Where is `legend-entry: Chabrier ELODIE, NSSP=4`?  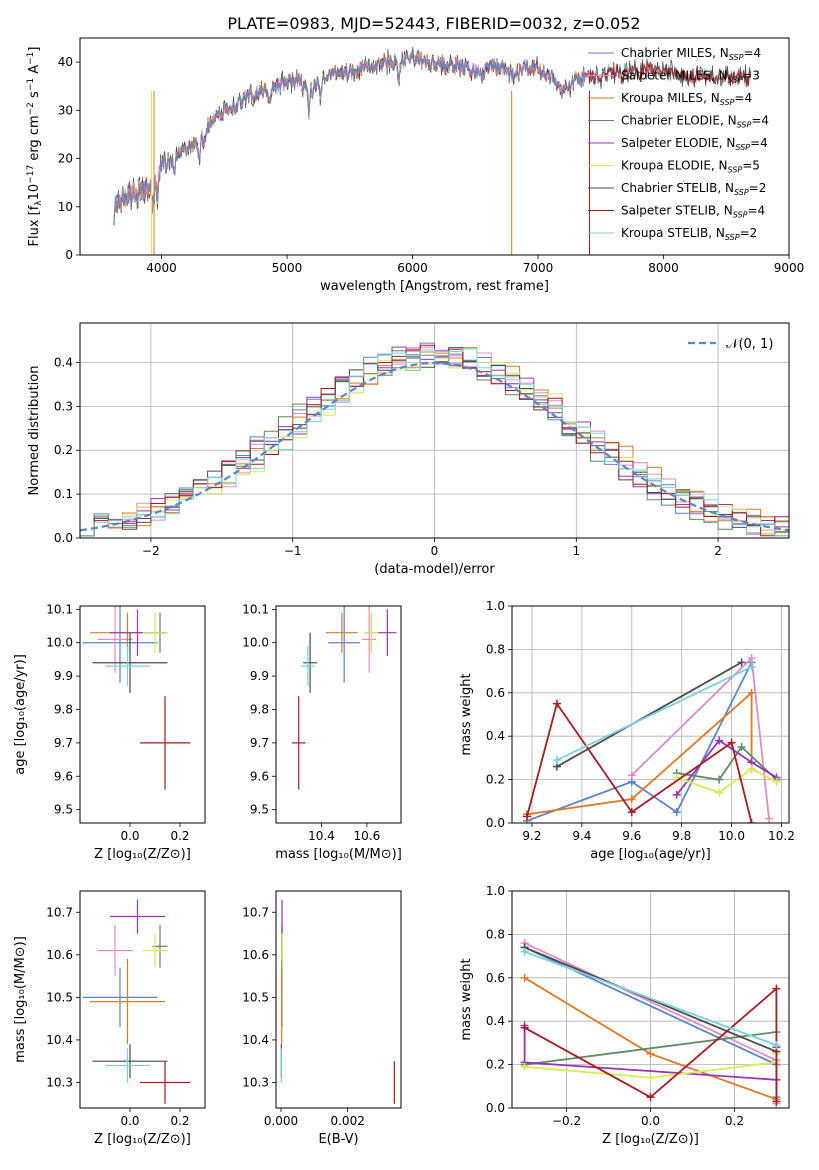 legend-entry: Chabrier ELODIE, NSSP=4 is located at coordinates (695, 122).